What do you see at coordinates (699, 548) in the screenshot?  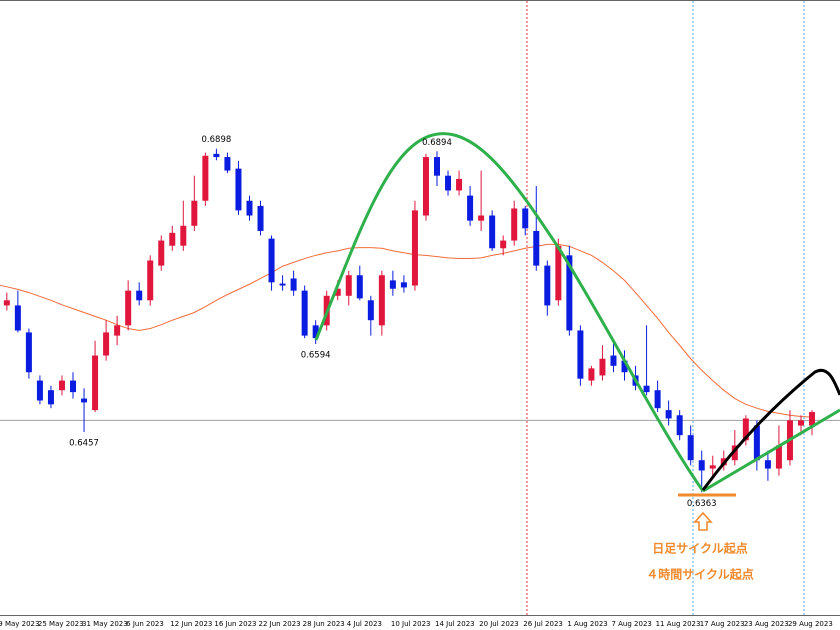 I see `annotation: 日足サイクル起点` at bounding box center [699, 548].